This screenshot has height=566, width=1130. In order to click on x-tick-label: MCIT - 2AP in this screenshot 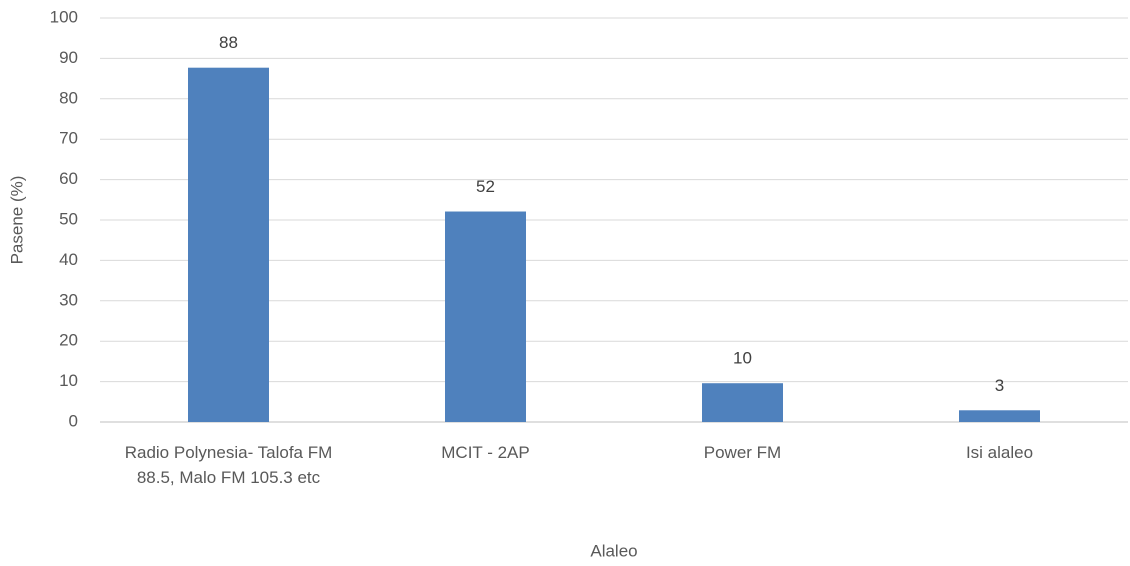, I will do `click(485, 452)`.